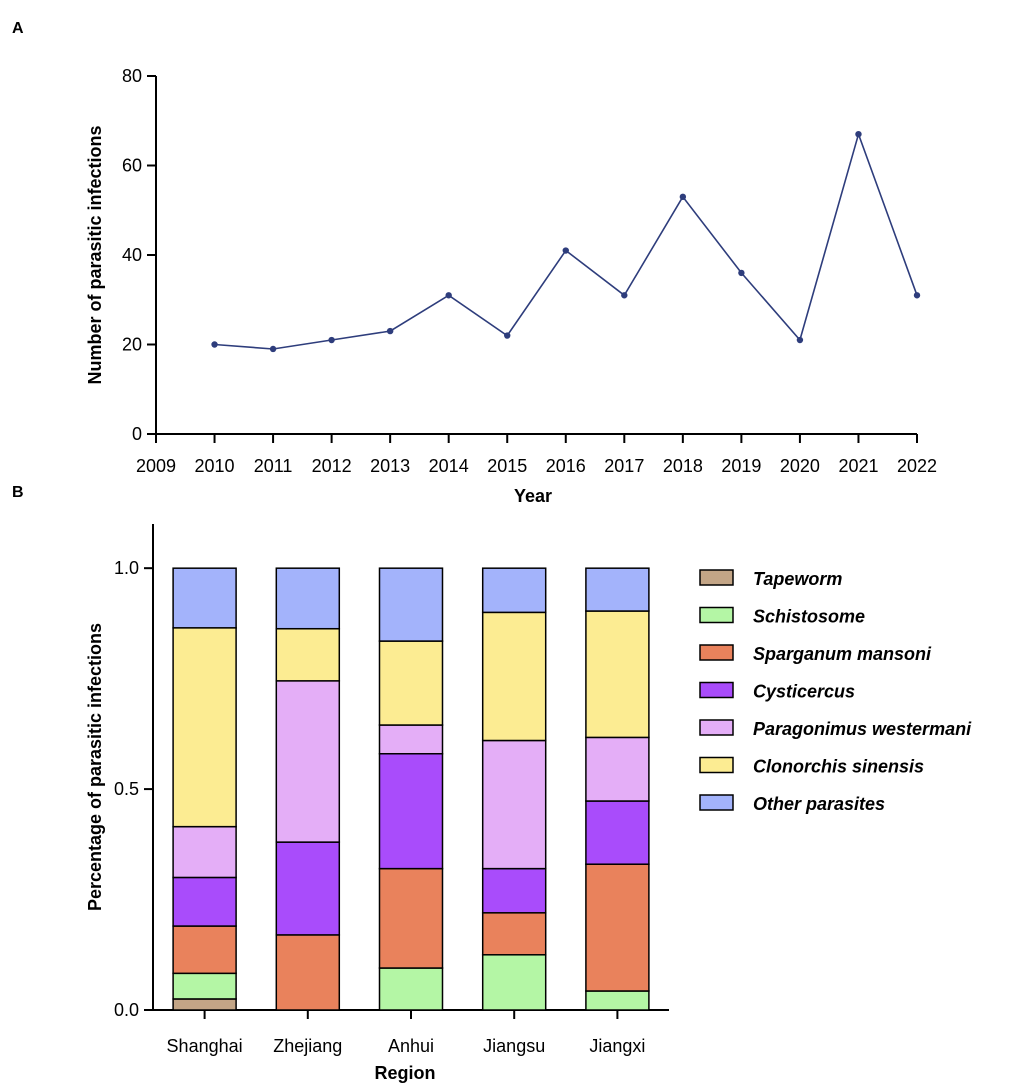 The image size is (1021, 1089). Describe the element at coordinates (137, 434) in the screenshot. I see `y-tick-label: 0` at that location.